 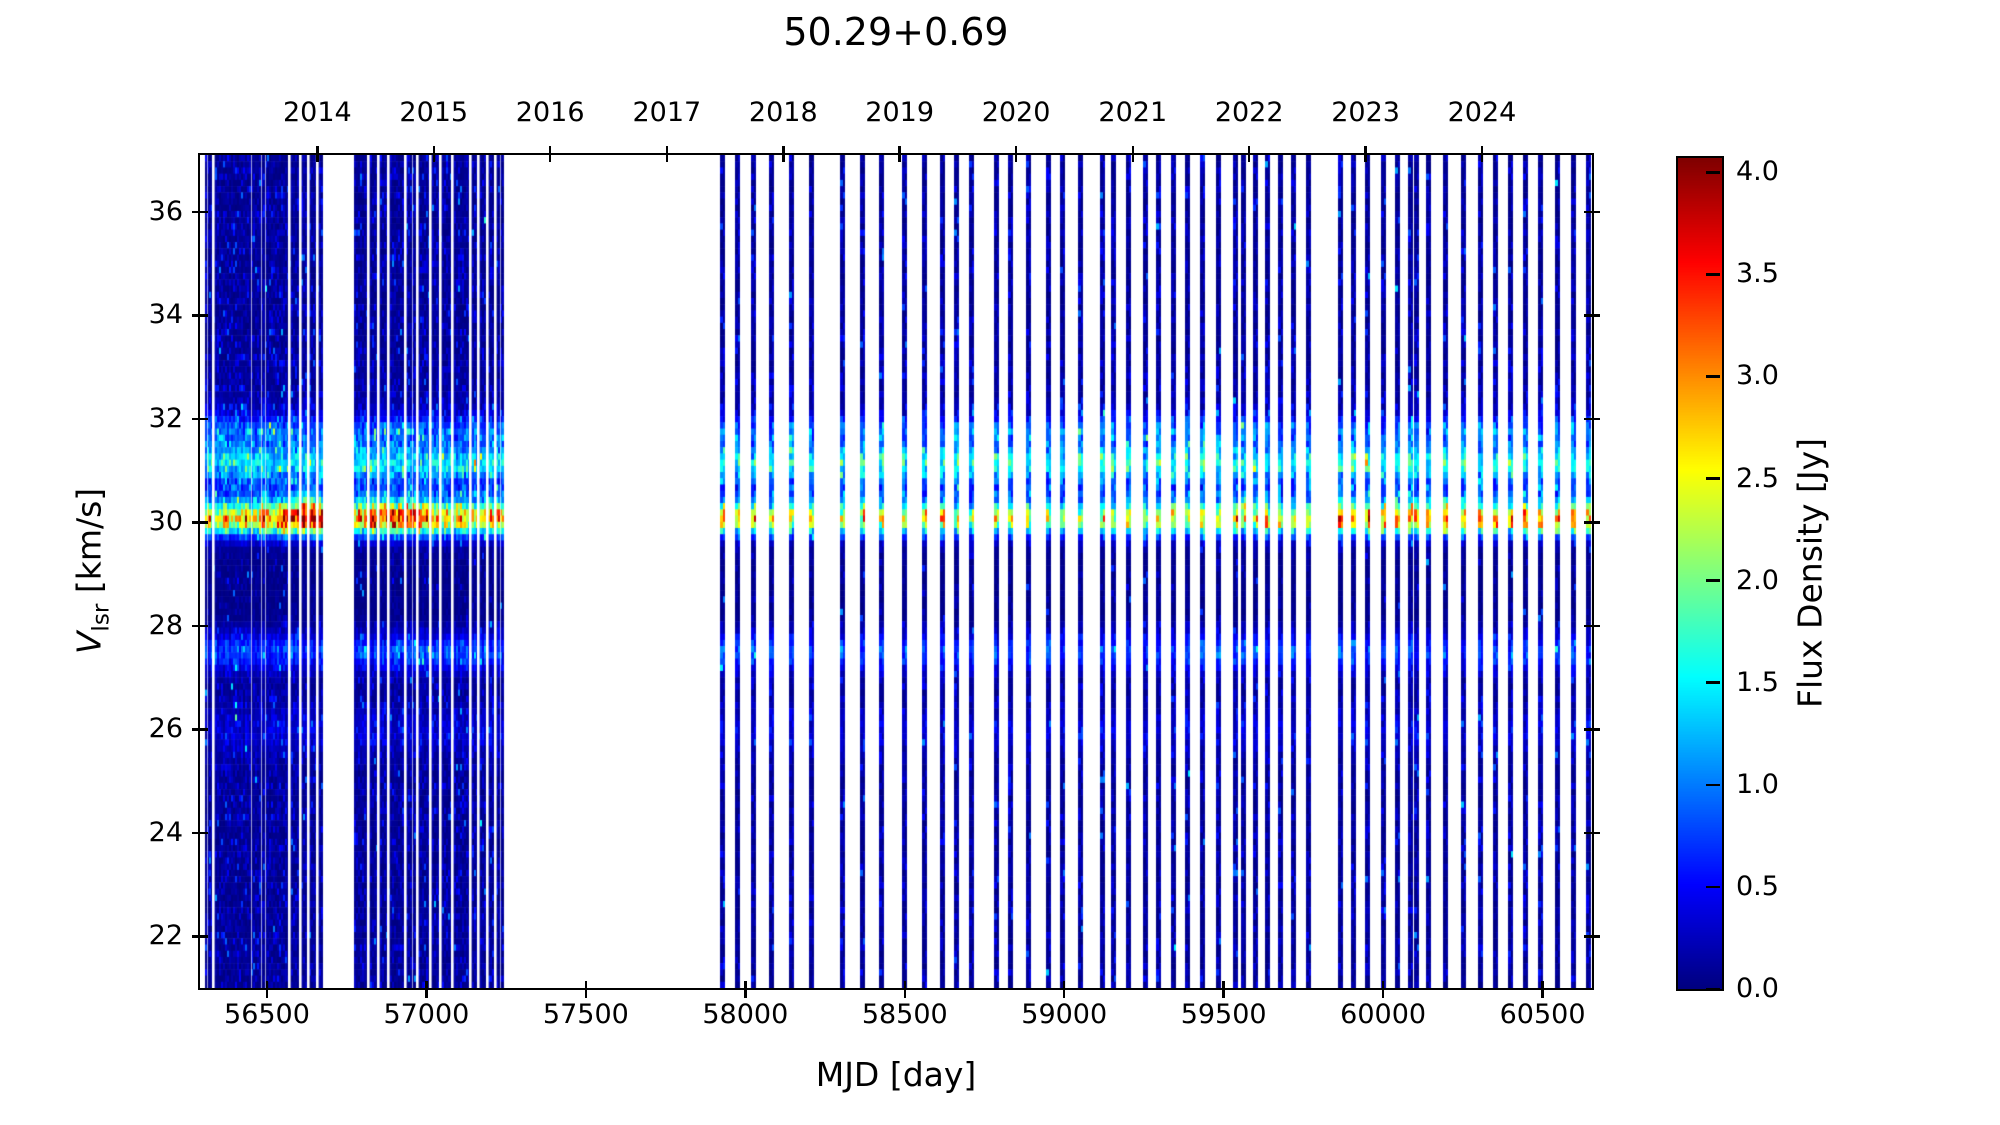 I want to click on plot-title: 50.29+0.69, so click(x=896, y=32).